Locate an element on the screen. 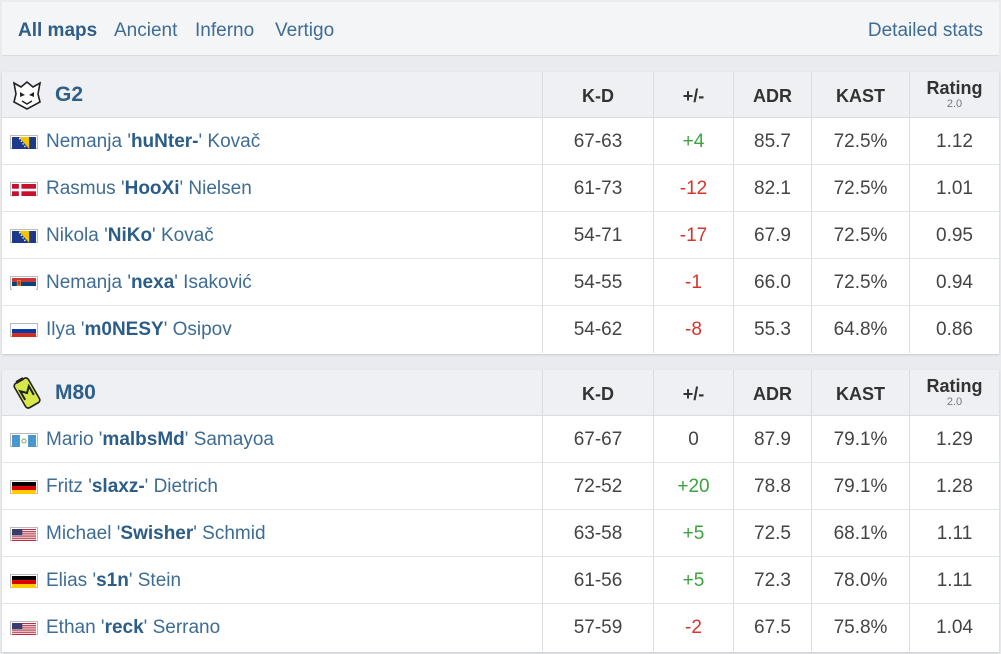 This screenshot has width=1001, height=654. rating-value: 1.12 is located at coordinates (954, 141).